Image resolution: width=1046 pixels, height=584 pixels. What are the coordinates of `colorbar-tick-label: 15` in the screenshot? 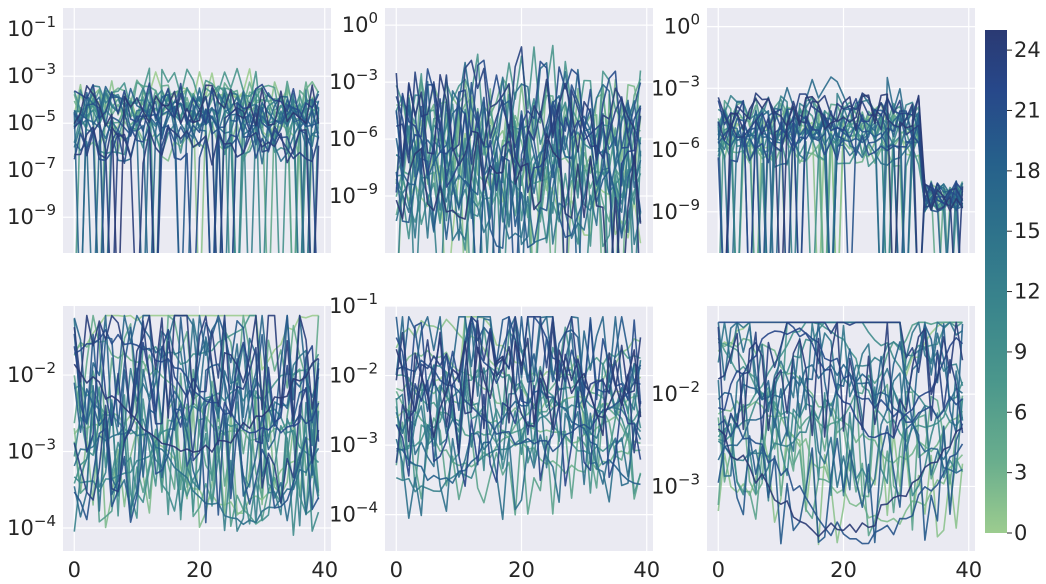 It's located at (1027, 231).